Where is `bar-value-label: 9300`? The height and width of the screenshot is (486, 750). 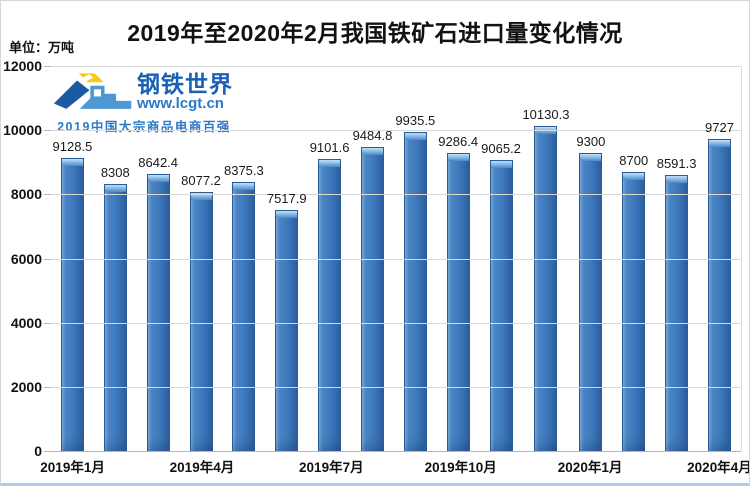
bar-value-label: 9300 is located at coordinates (591, 141).